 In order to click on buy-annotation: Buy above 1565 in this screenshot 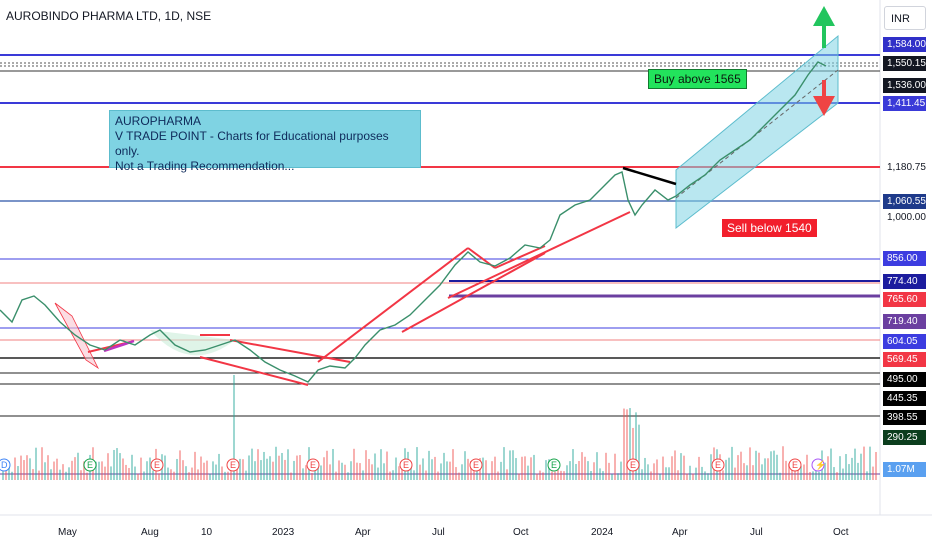, I will do `click(697, 79)`.